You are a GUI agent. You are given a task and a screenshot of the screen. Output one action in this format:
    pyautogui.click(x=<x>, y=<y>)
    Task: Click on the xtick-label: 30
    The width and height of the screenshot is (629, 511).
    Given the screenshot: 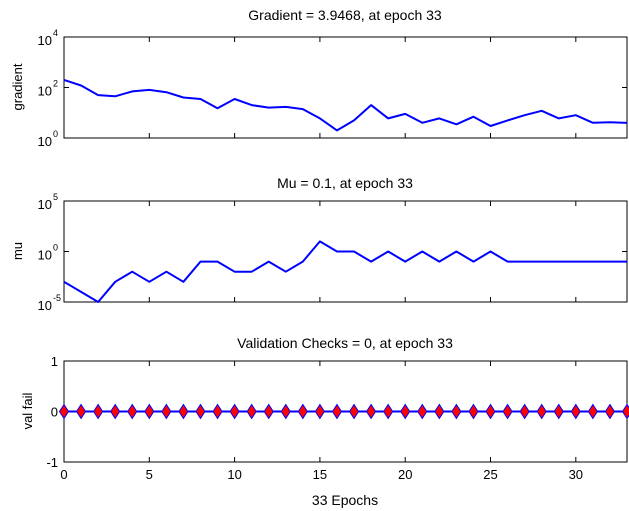 What is the action you would take?
    pyautogui.click(x=576, y=474)
    